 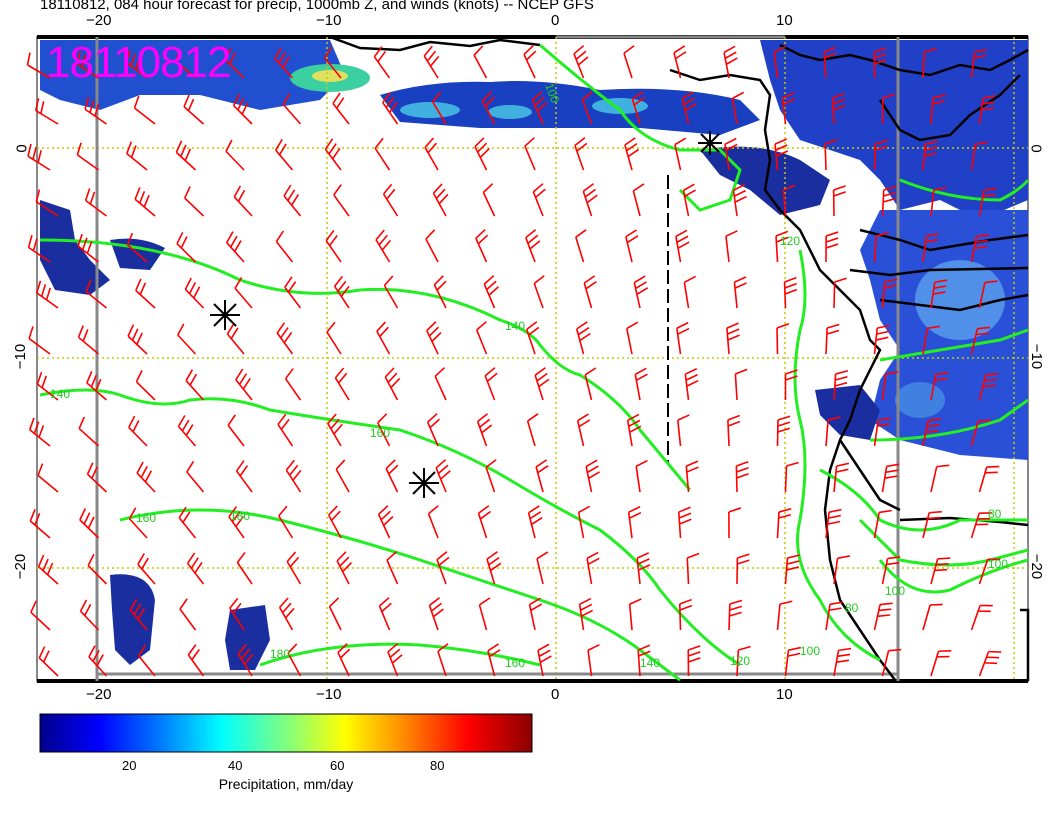 What do you see at coordinates (555, 20) in the screenshot?
I see `x-tick-top: 0` at bounding box center [555, 20].